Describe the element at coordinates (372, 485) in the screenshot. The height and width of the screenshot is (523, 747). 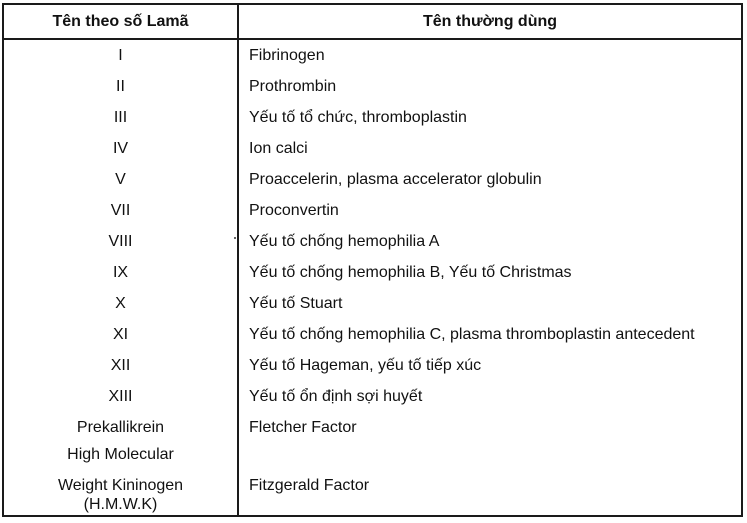
I see `table-row: Fitzgerald Factor` at that location.